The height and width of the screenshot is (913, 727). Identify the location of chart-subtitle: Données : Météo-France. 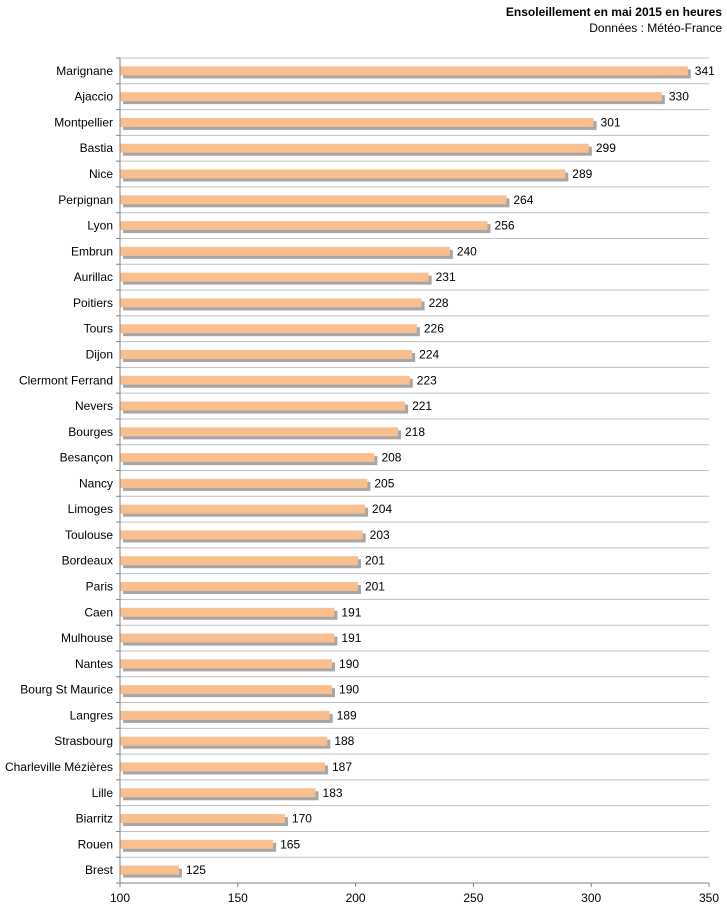
(655, 28).